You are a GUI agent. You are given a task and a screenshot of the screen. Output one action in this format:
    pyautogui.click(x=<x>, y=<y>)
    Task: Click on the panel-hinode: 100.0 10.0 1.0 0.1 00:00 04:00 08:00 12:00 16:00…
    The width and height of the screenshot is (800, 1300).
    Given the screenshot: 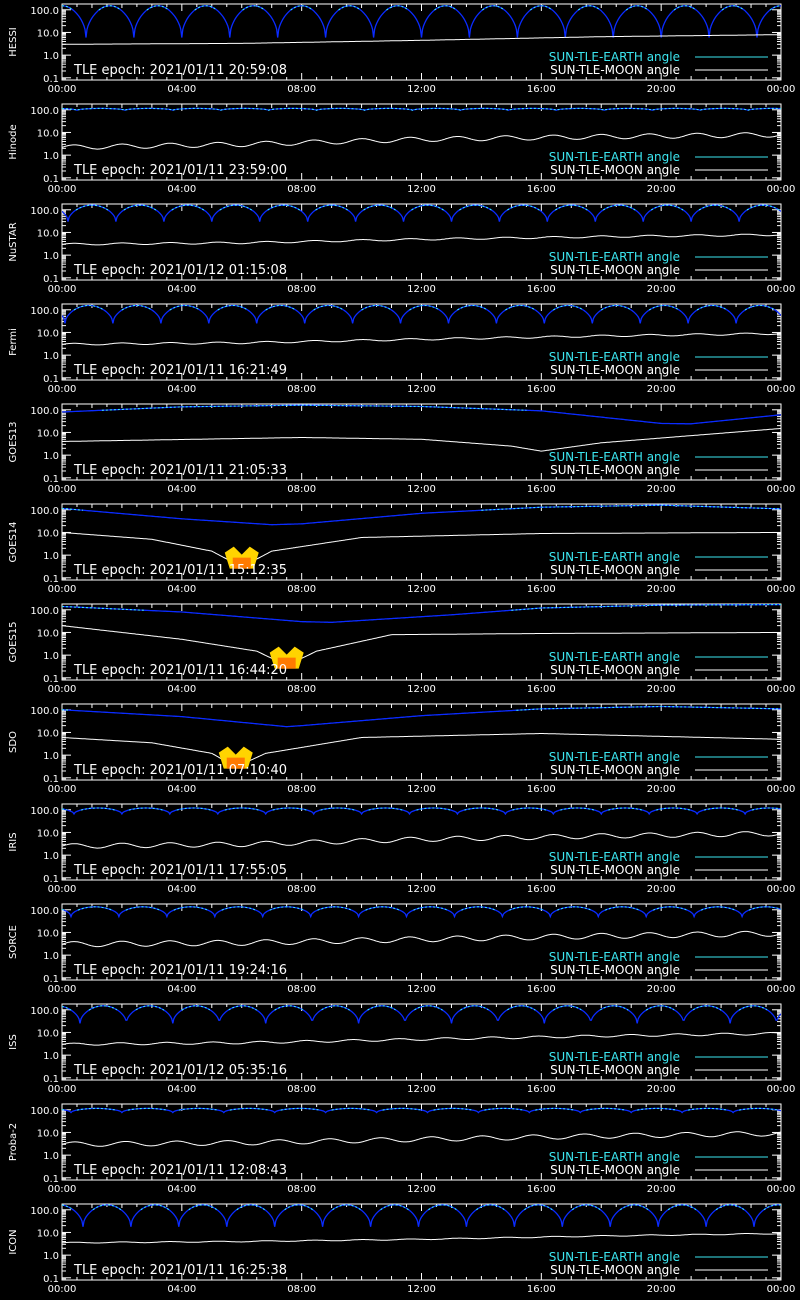 What is the action you would take?
    pyautogui.click(x=400, y=150)
    